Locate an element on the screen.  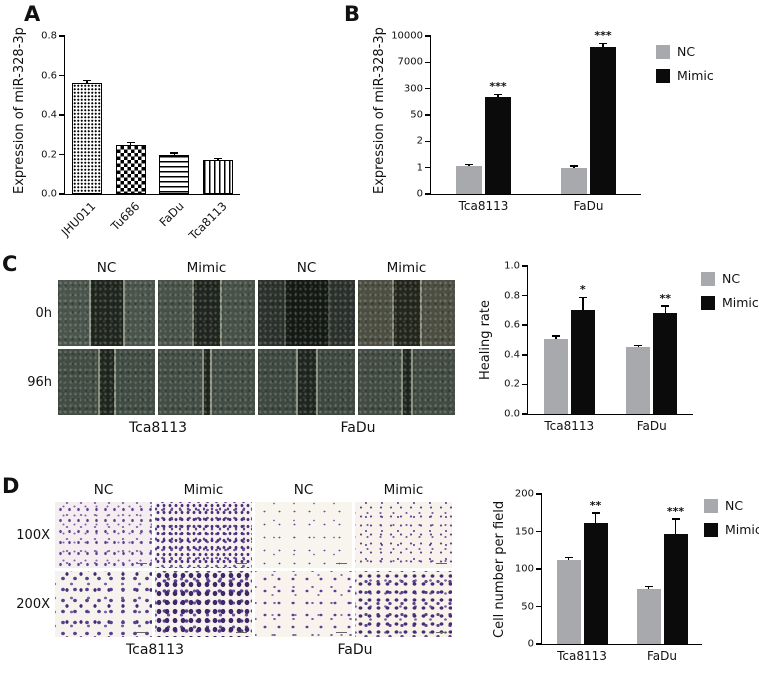
panel-d-label: D is located at coordinates (11, 486).